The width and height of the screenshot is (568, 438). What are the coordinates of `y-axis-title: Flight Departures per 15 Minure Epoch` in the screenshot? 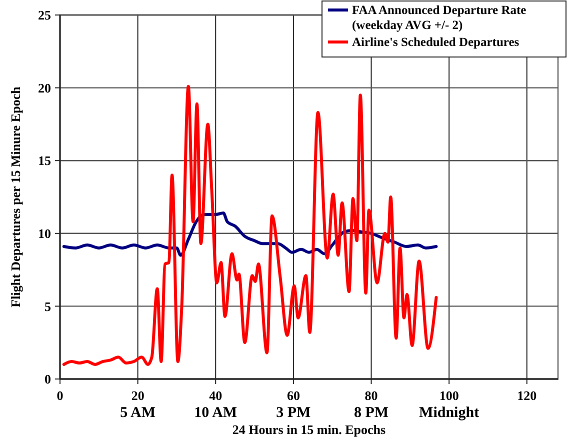 It's located at (15, 197).